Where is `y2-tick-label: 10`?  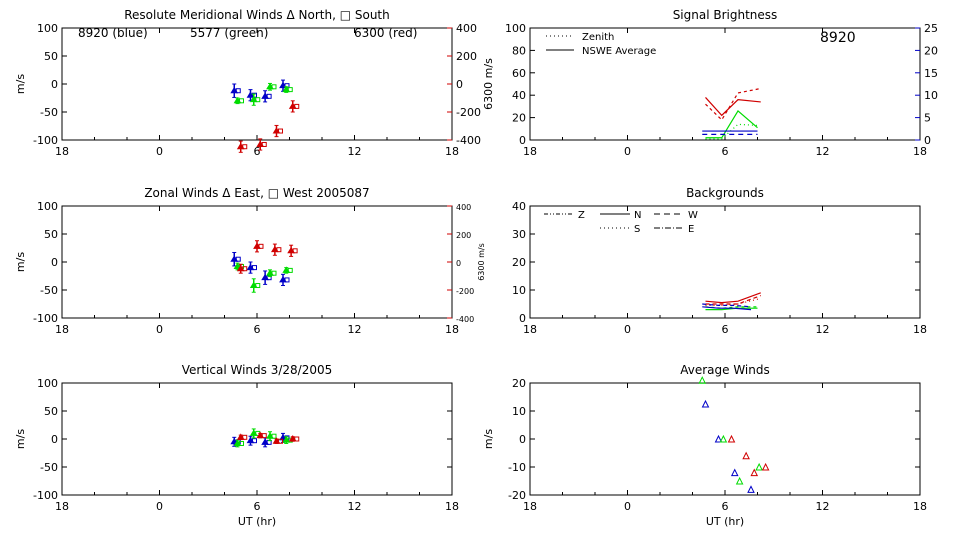
y2-tick-label: 10 is located at coordinates (931, 95).